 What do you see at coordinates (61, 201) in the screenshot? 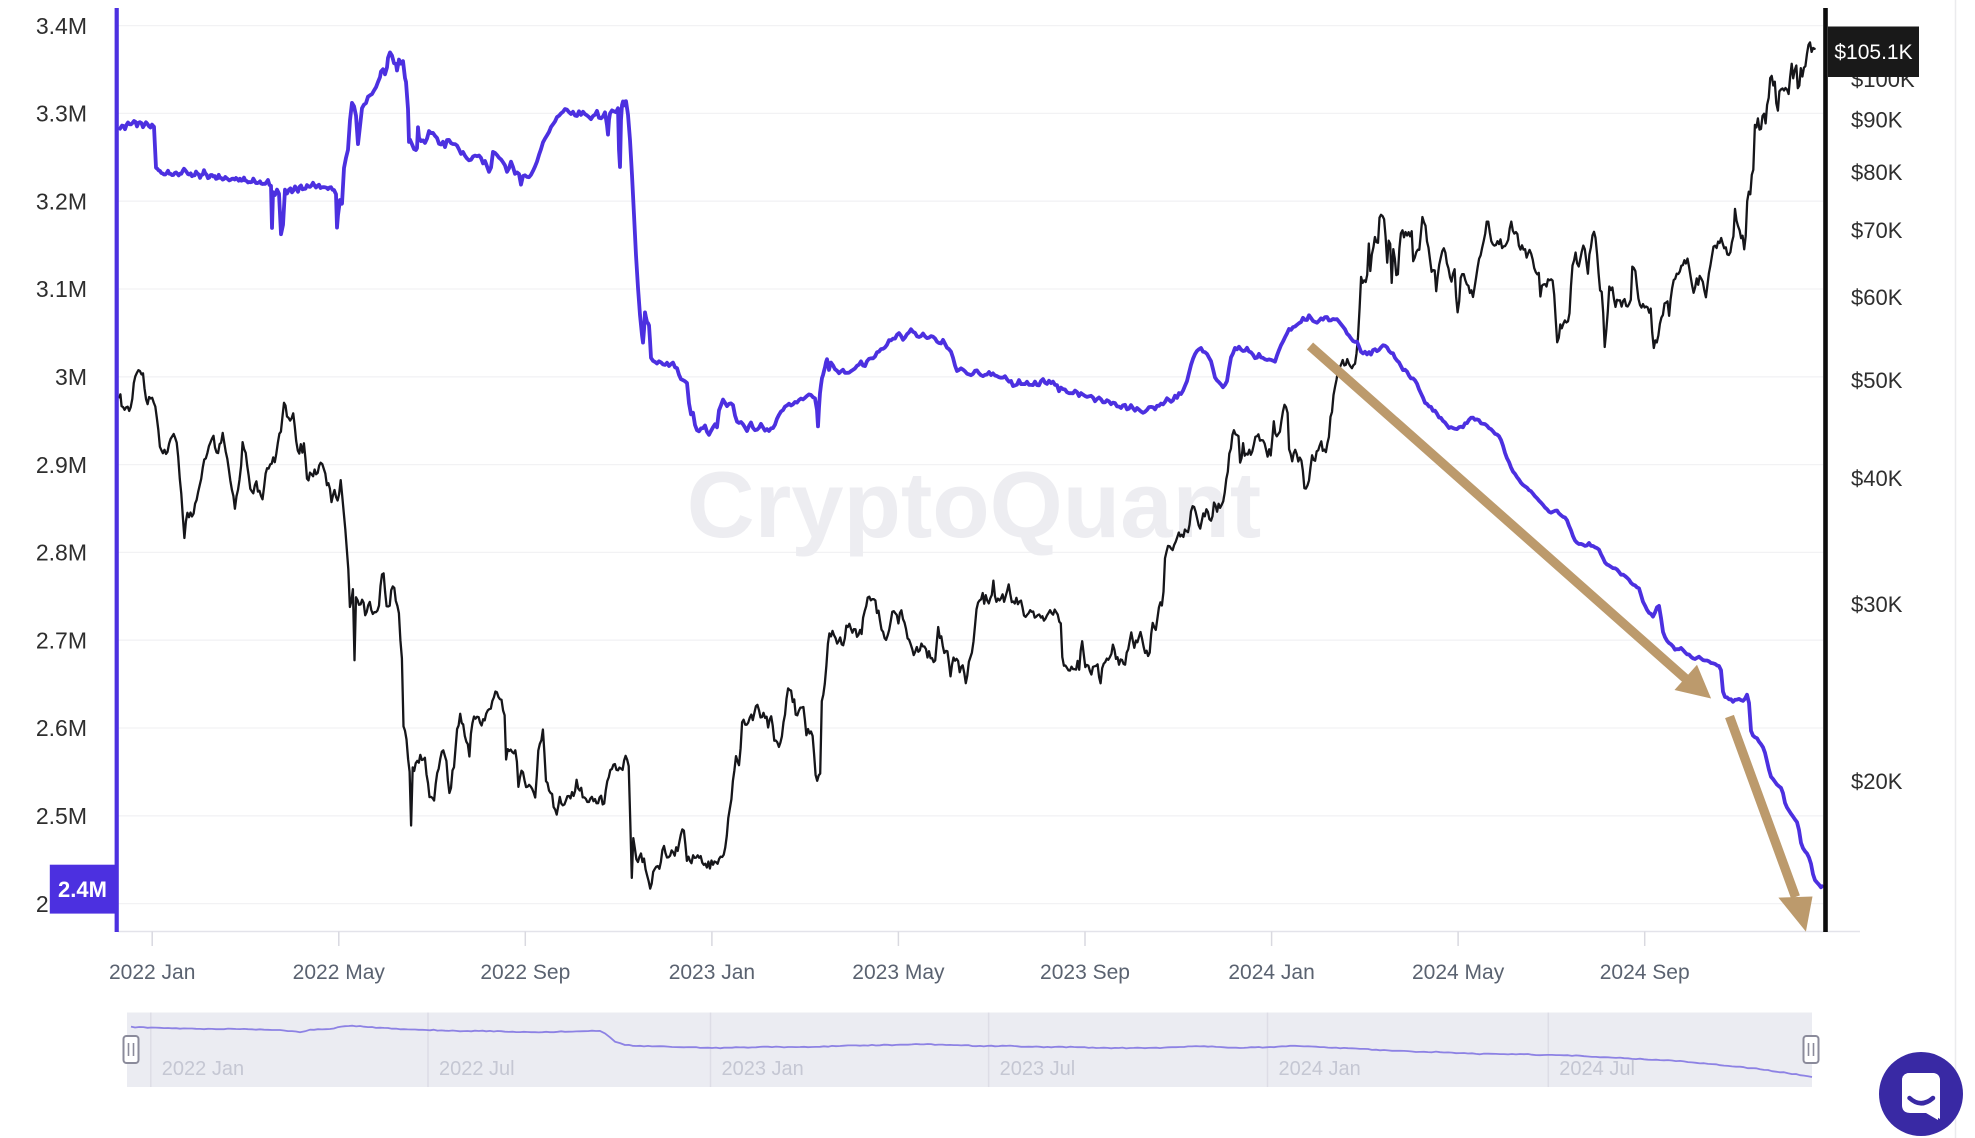
I see `svg-text: 3.2M` at bounding box center [61, 201].